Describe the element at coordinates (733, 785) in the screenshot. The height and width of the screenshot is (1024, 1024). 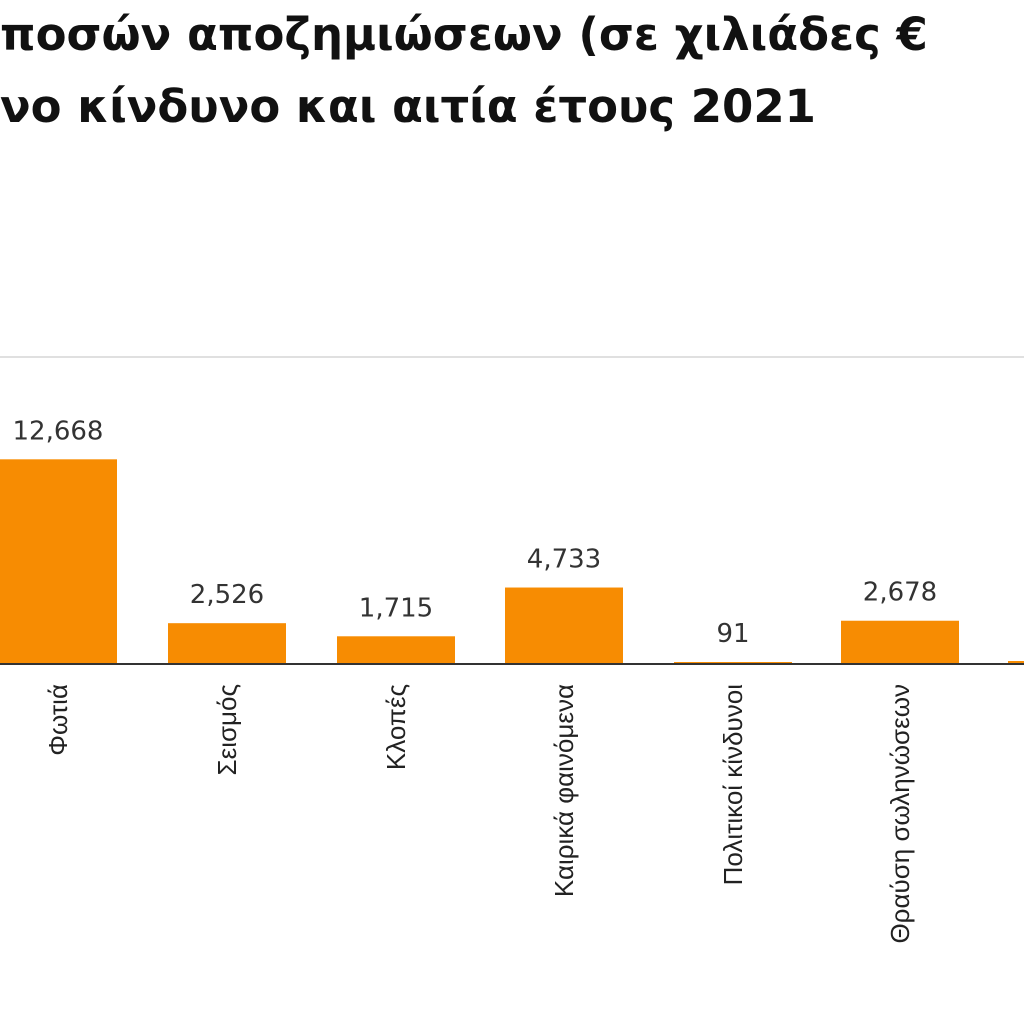
I see `category-label-4: Πολιτικοί κίνδυνοι` at that location.